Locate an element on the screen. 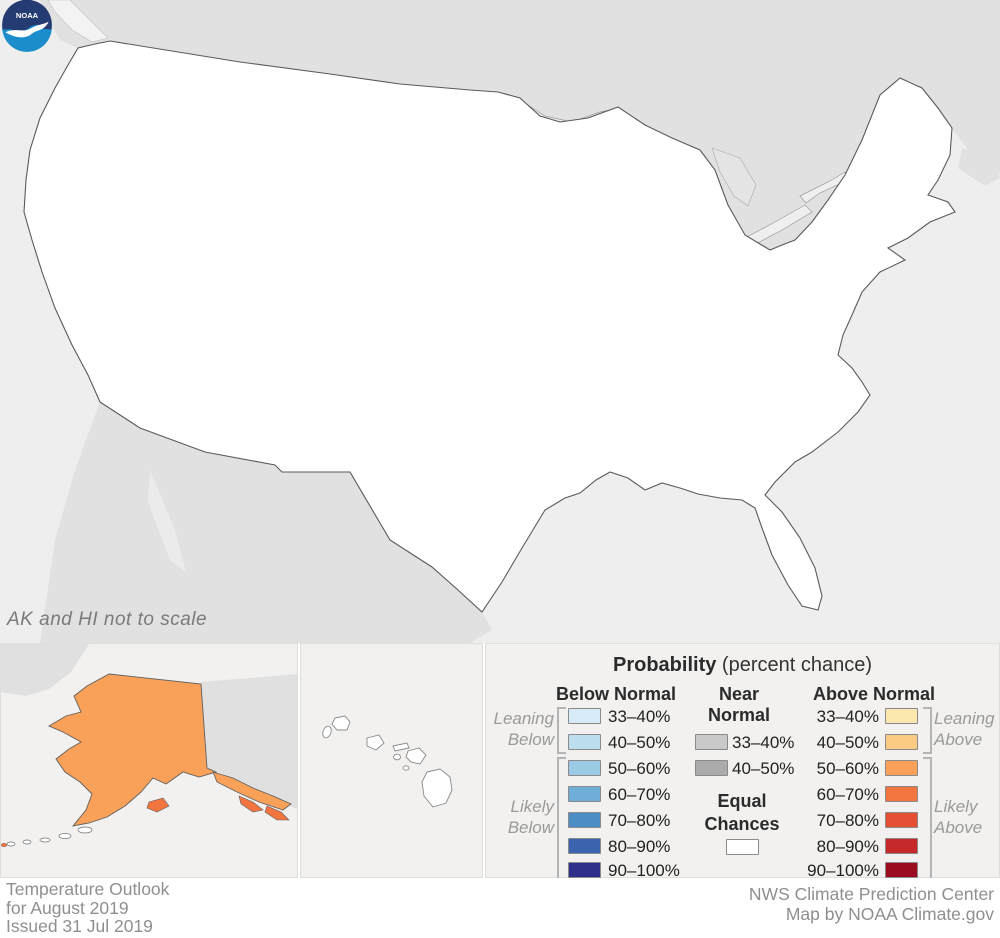  label-above-60-70: 60–70% is located at coordinates (847, 794).